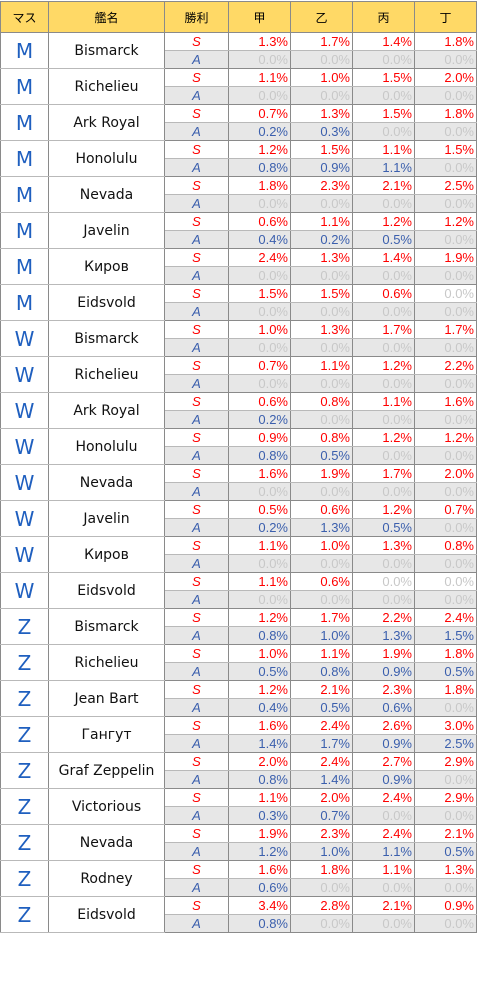 The height and width of the screenshot is (984, 477). I want to click on header-difficulty-hei: 丙, so click(383, 17).